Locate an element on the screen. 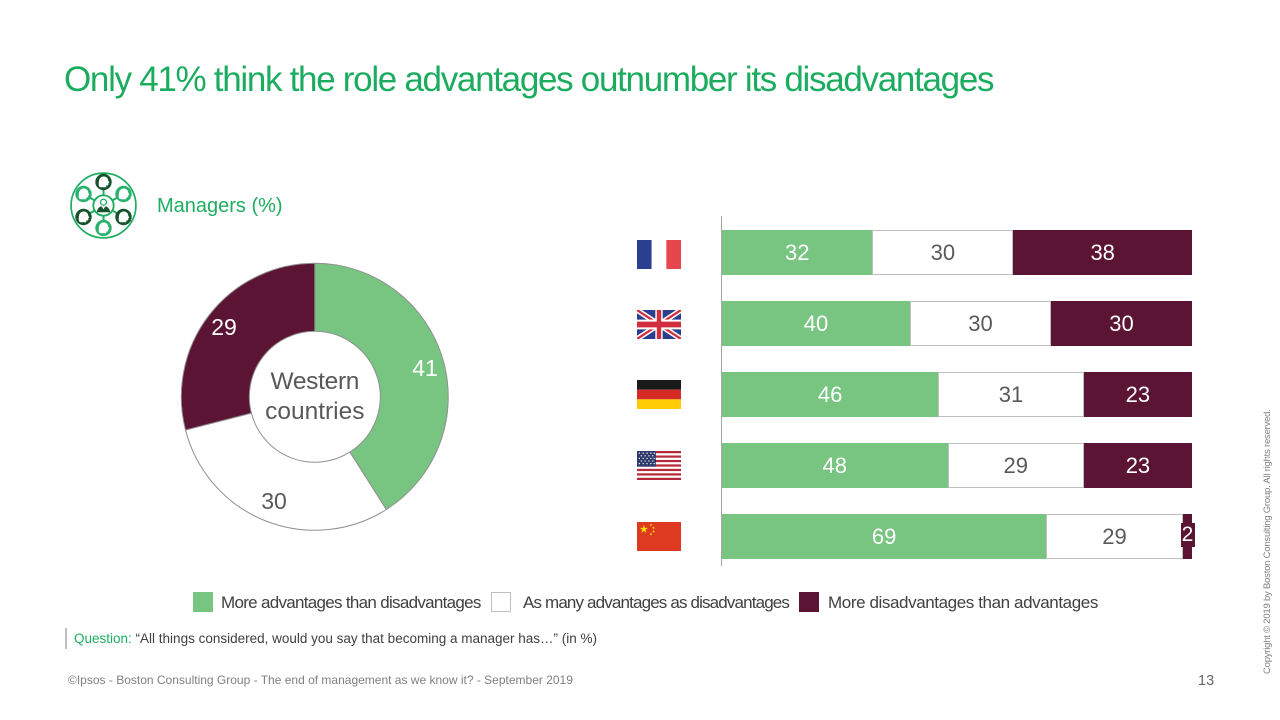 The width and height of the screenshot is (1280, 720). svg-text: Western is located at coordinates (314, 381).